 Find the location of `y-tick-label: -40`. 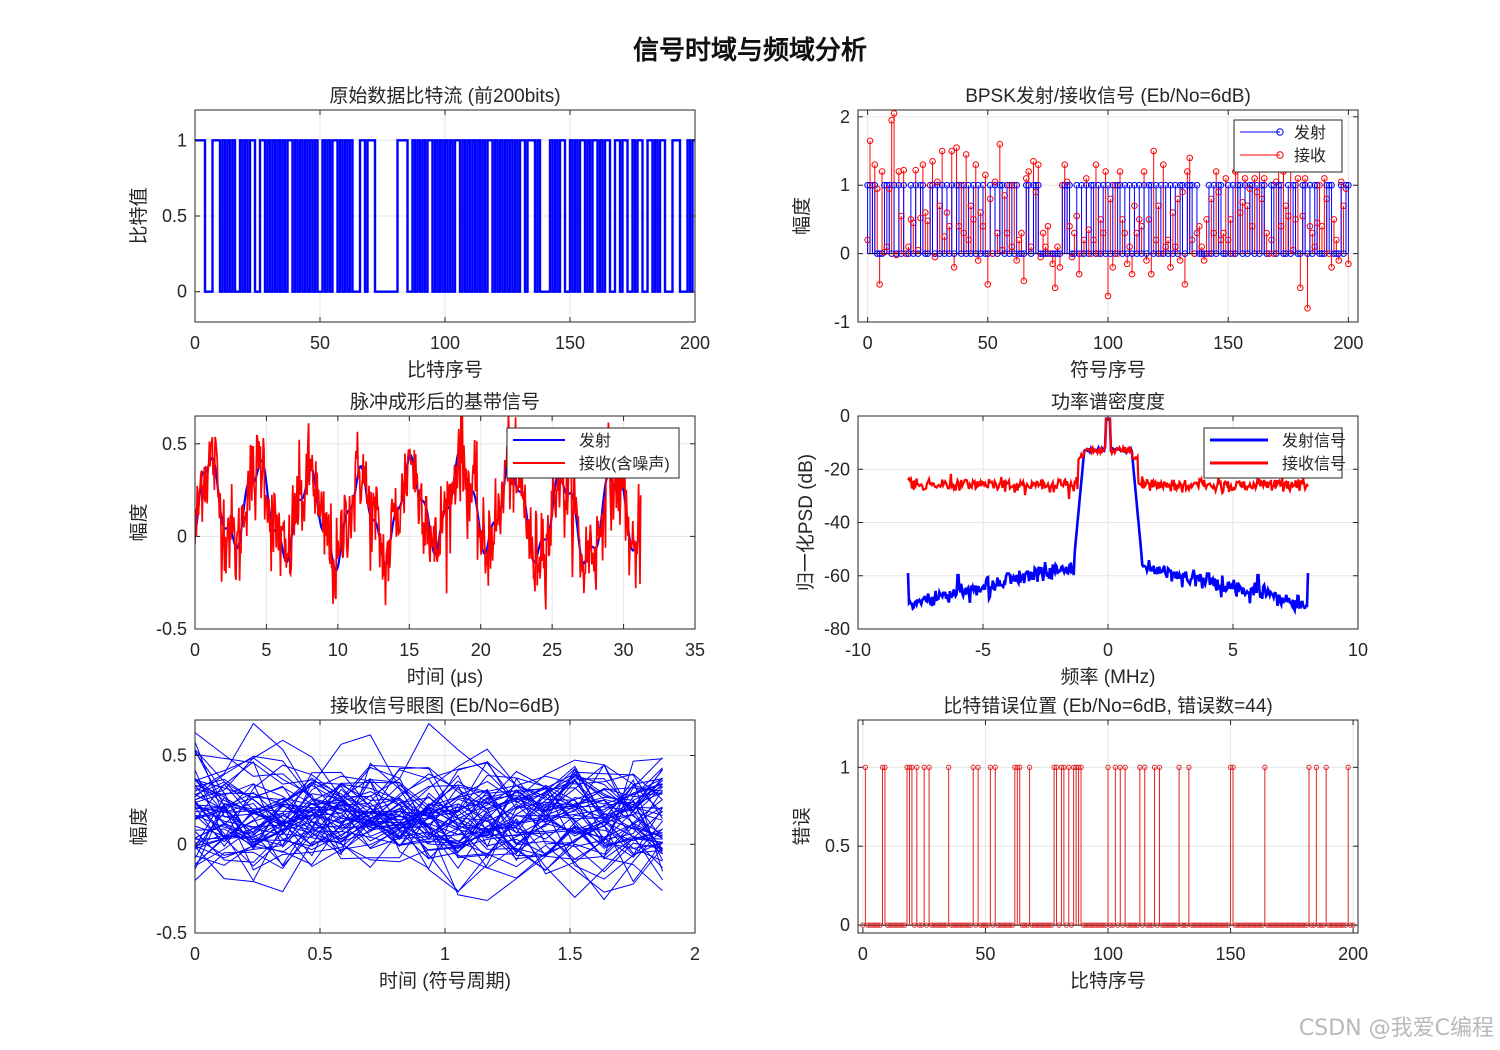

y-tick-label: -40 is located at coordinates (837, 523).